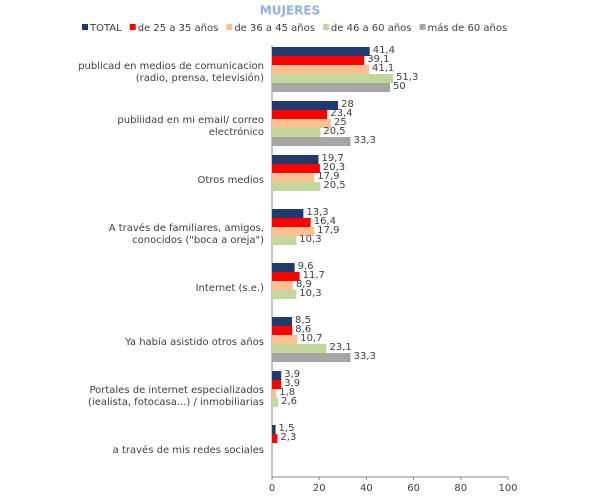 This screenshot has width=610, height=503. I want to click on data-label: 41,1, so click(383, 68).